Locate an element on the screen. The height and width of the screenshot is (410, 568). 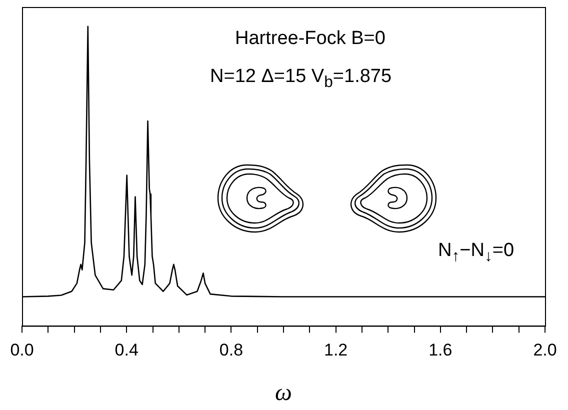
annotation: N$_{↑}$−N$_{↓}$=0 is located at coordinates (476, 253).